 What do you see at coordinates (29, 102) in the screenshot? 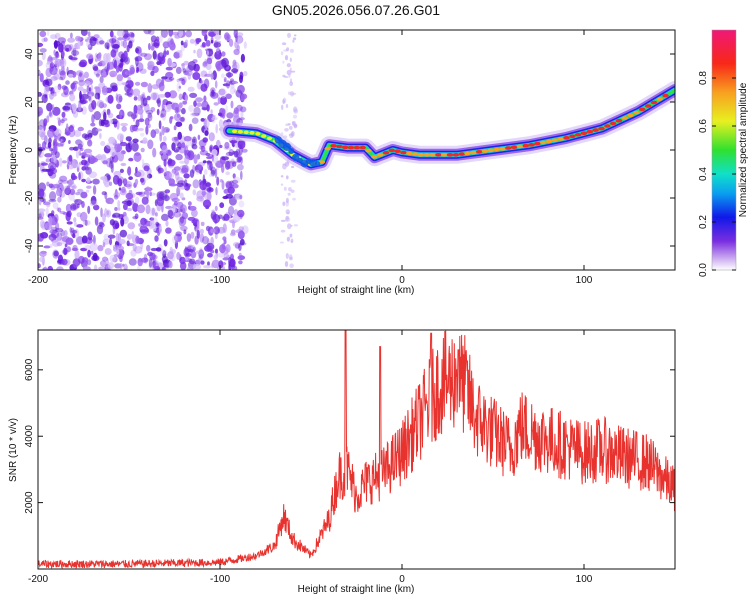
I see `y-tick-label: 20` at bounding box center [29, 102].